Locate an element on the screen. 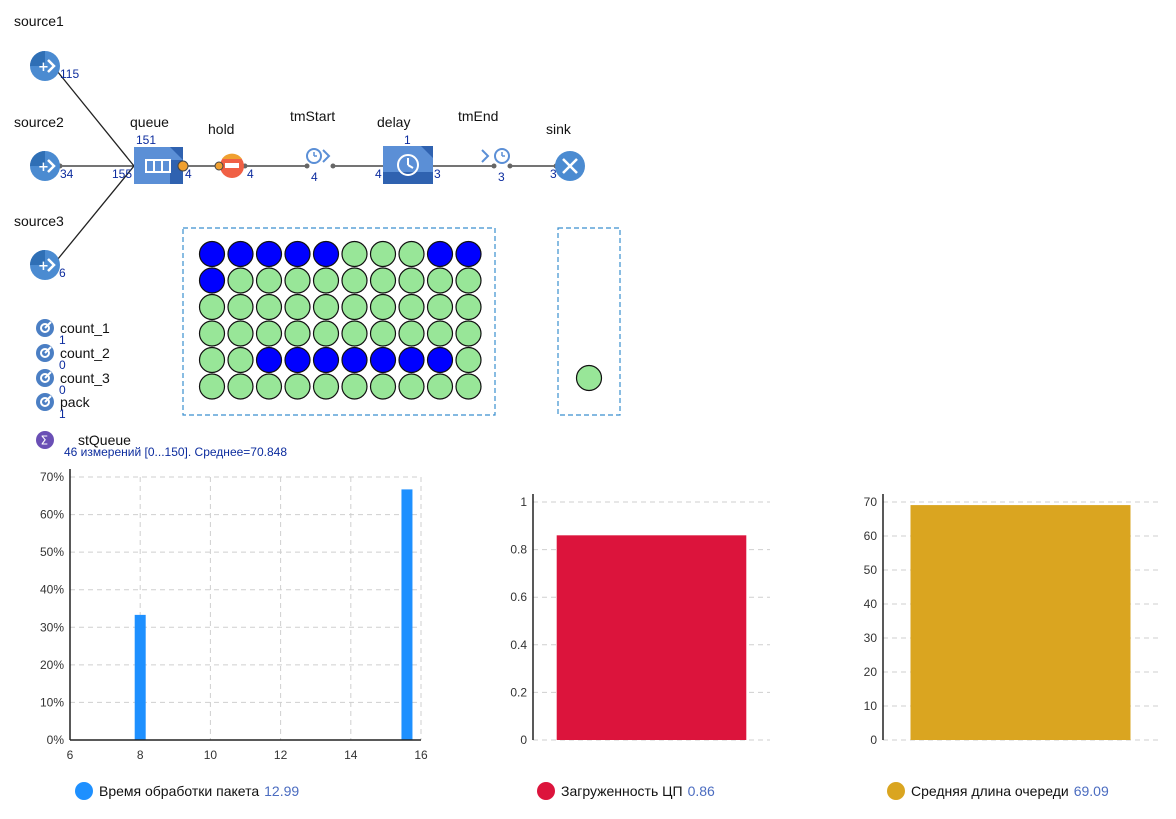 The width and height of the screenshot is (1176, 819). queue-agents is located at coordinates (340, 320).